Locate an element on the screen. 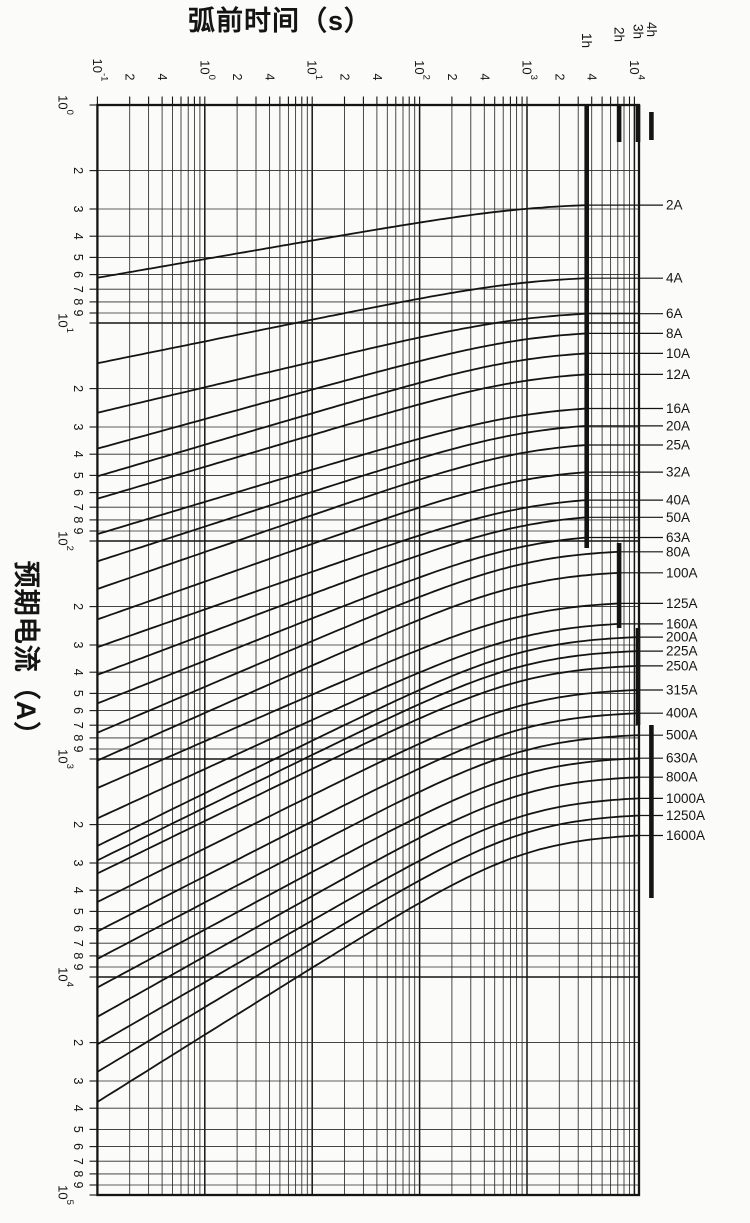 The image size is (750, 1223). curve-label-250A: 250A is located at coordinates (682, 665).